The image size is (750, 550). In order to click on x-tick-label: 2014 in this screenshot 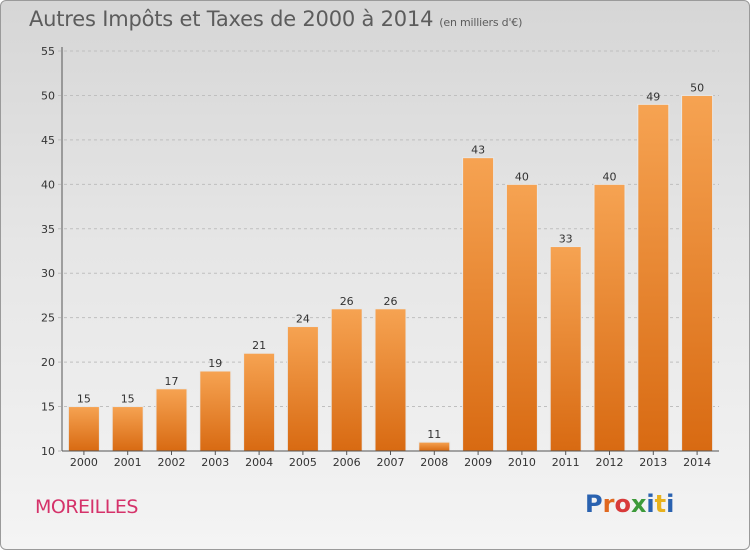, I will do `click(697, 462)`.